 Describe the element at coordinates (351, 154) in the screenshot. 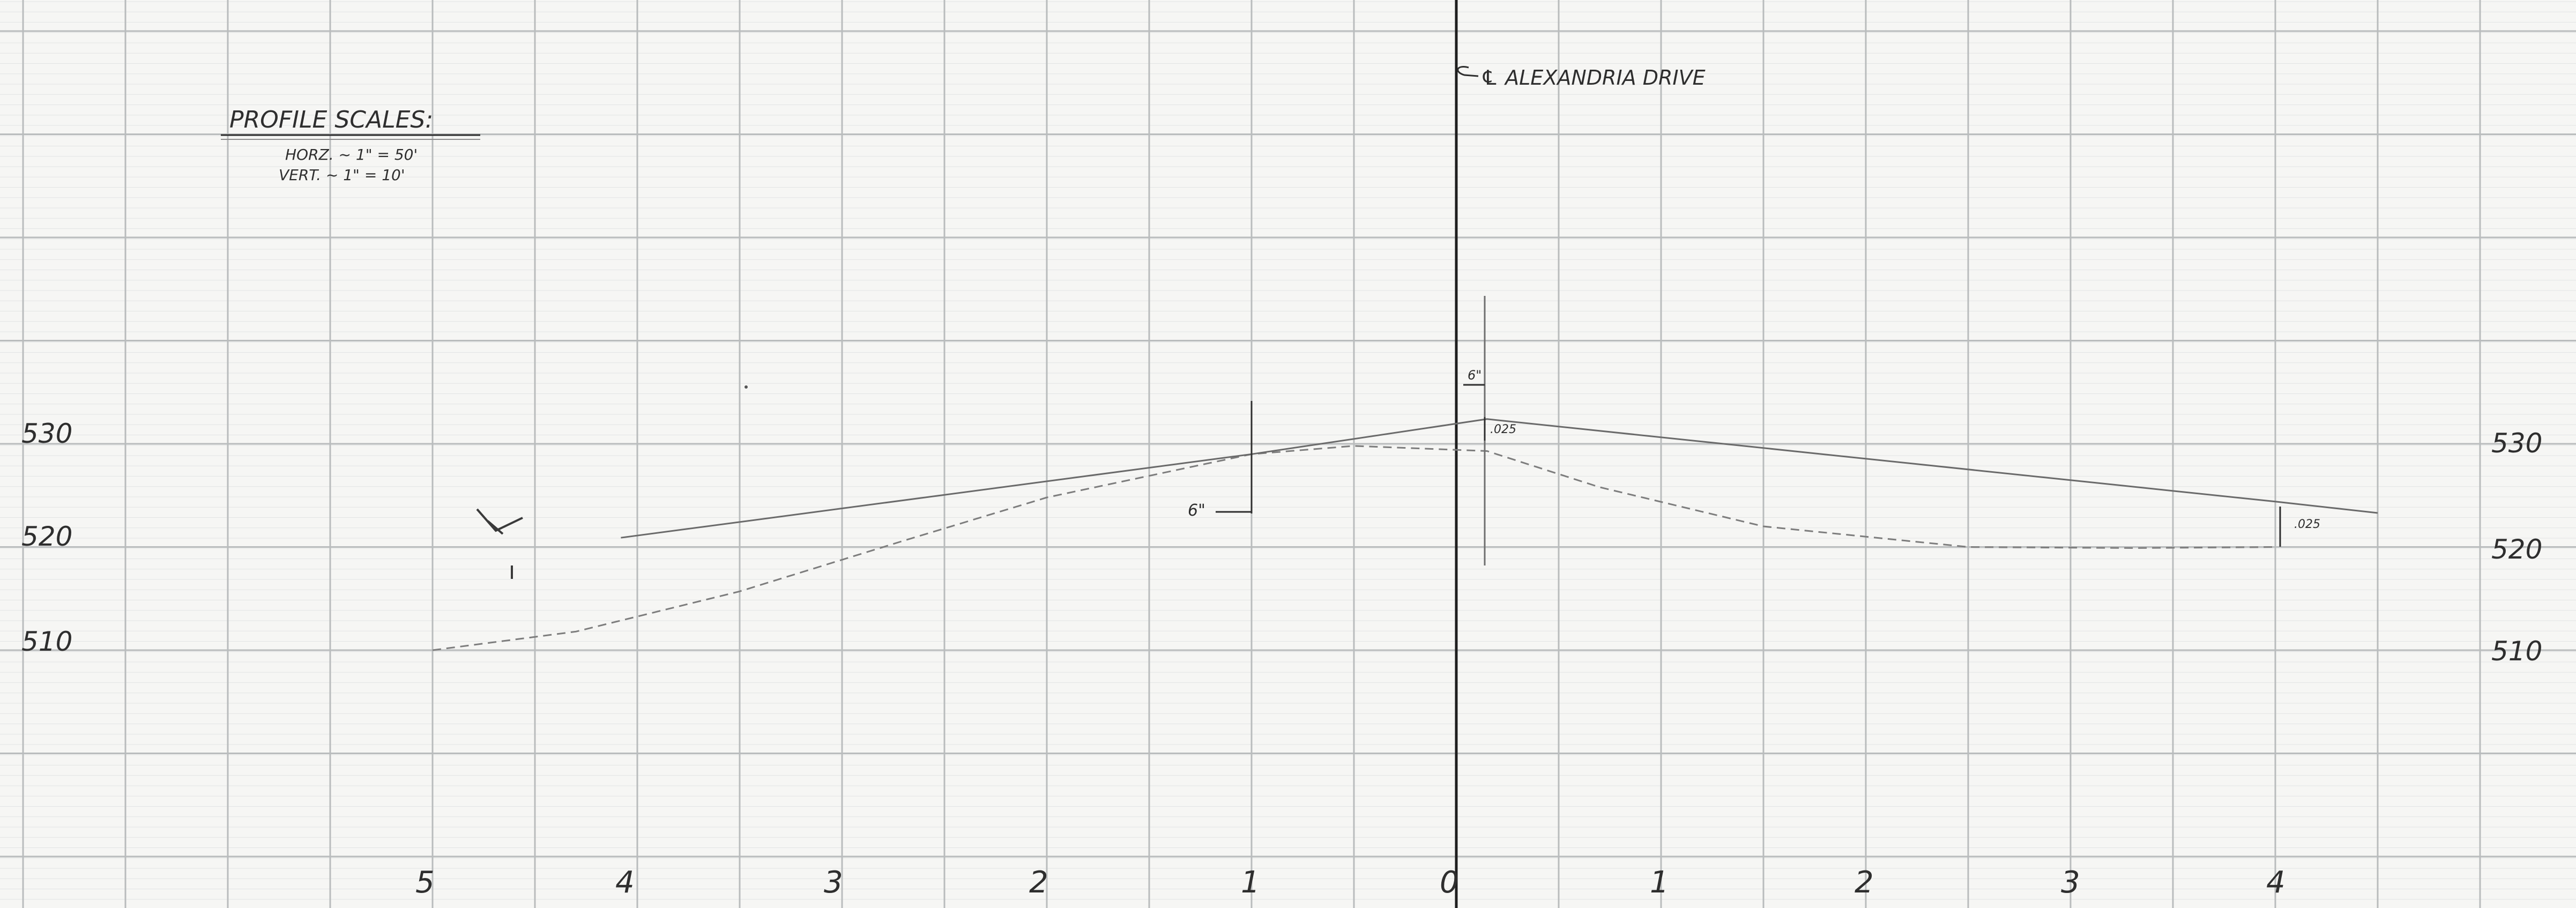

I see `horizontal-scale-text: HORZ. ~ 1" = 50'` at that location.